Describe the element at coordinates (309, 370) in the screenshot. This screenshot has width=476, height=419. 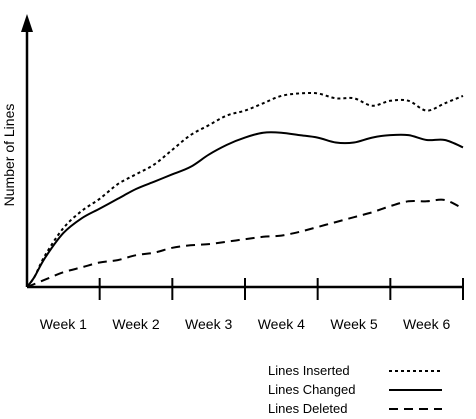
I see `legend-label: Lines Inserted` at that location.